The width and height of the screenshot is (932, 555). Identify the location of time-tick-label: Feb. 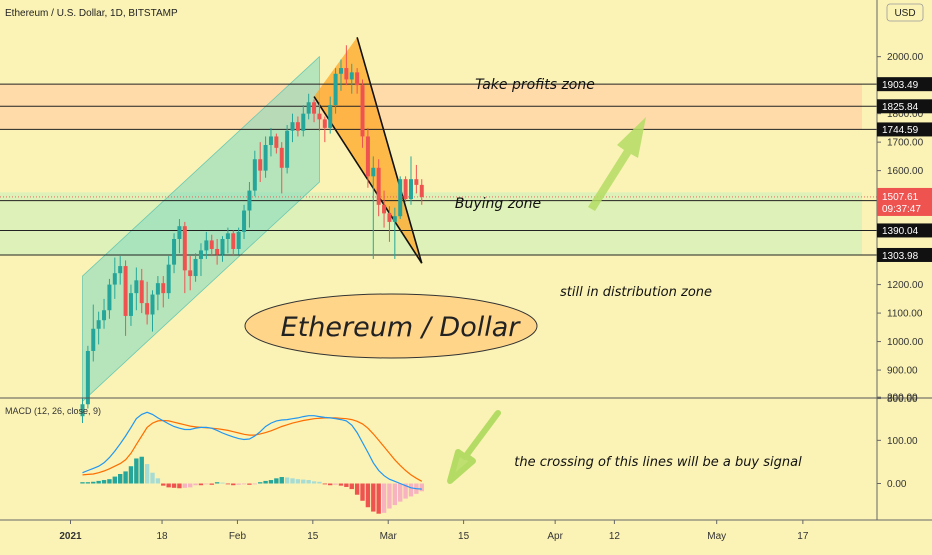
(238, 536).